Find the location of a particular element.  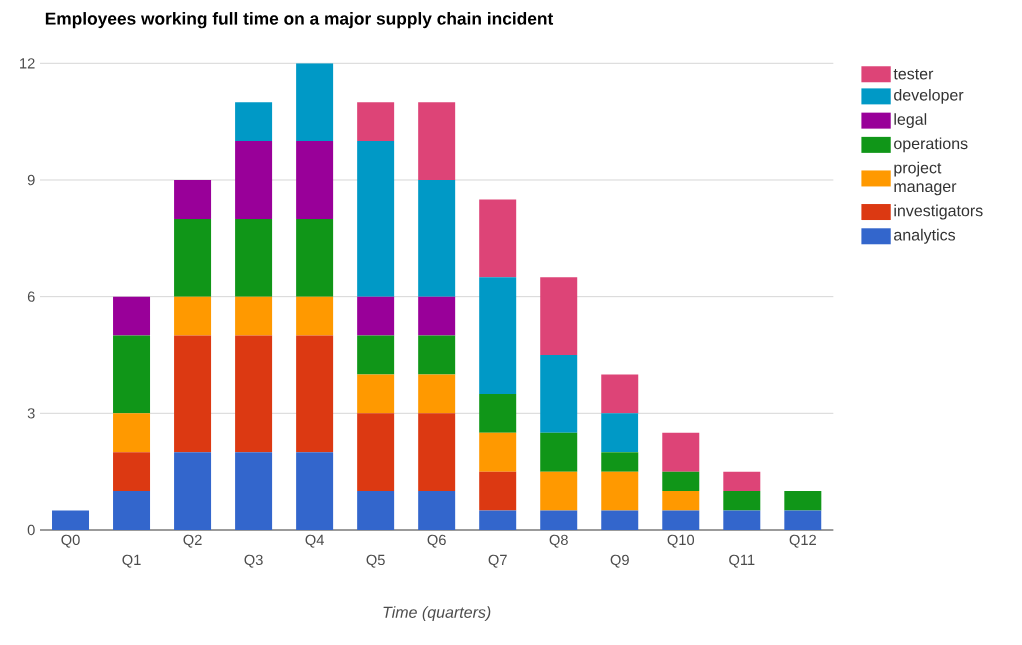

legend-label: tester is located at coordinates (913, 74).